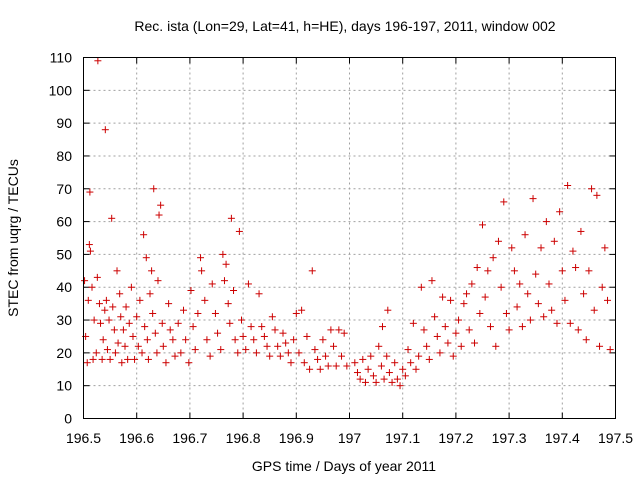  I want to click on x-tick-label: 196.8, so click(243, 438).